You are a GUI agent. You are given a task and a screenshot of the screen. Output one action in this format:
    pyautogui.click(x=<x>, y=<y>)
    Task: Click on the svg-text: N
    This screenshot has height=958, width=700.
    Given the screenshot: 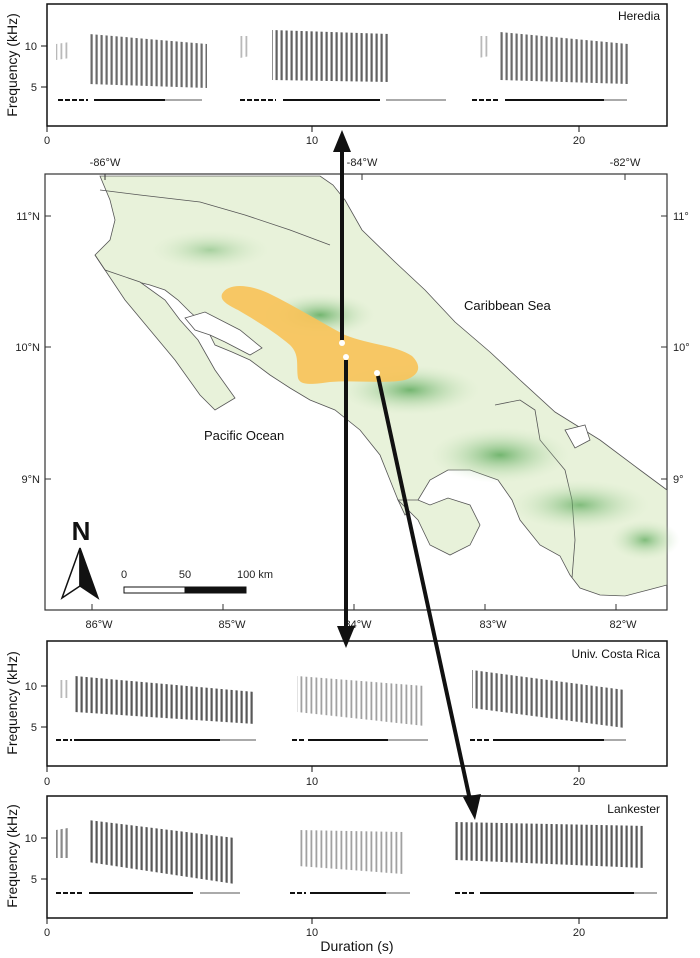 What is the action you would take?
    pyautogui.click(x=81, y=531)
    